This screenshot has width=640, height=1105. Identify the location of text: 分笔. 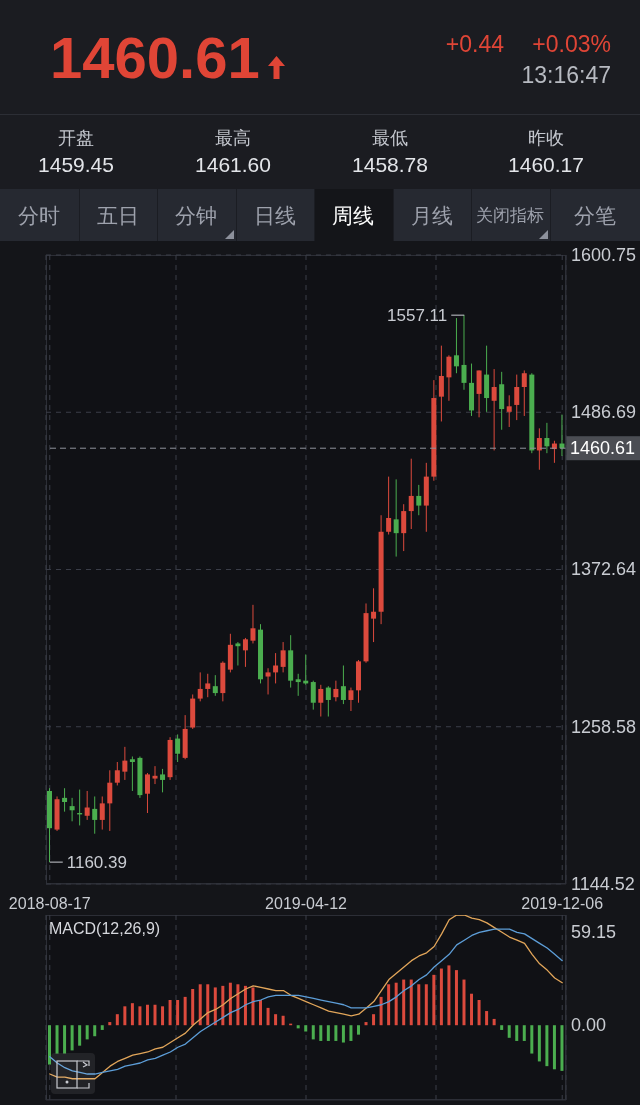
(594, 216).